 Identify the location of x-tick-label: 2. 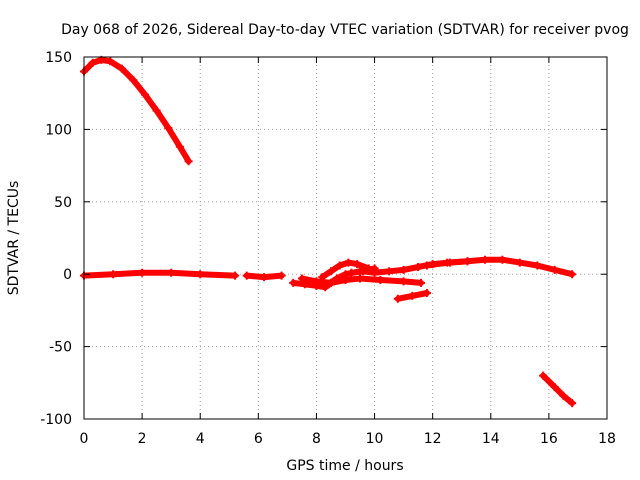
(142, 439).